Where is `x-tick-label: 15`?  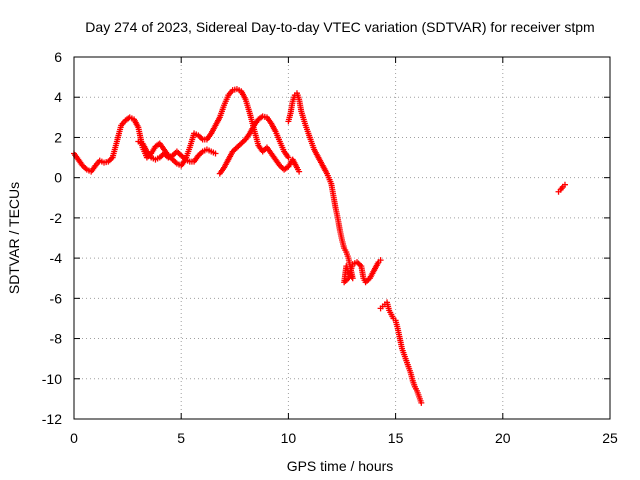 x-tick-label: 15 is located at coordinates (396, 438).